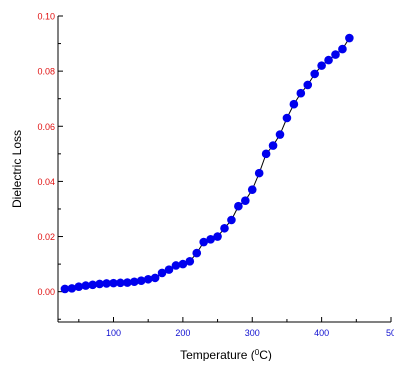 Image resolution: width=394 pixels, height=366 pixels. What do you see at coordinates (46, 292) in the screenshot?
I see `y-tick-label: 0.00` at bounding box center [46, 292].